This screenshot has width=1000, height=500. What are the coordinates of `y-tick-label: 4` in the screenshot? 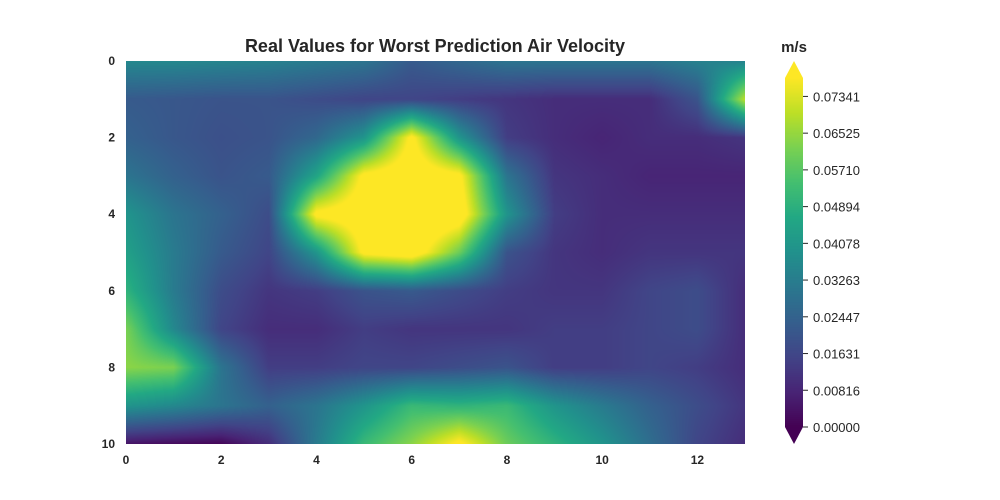 It's located at (111, 214).